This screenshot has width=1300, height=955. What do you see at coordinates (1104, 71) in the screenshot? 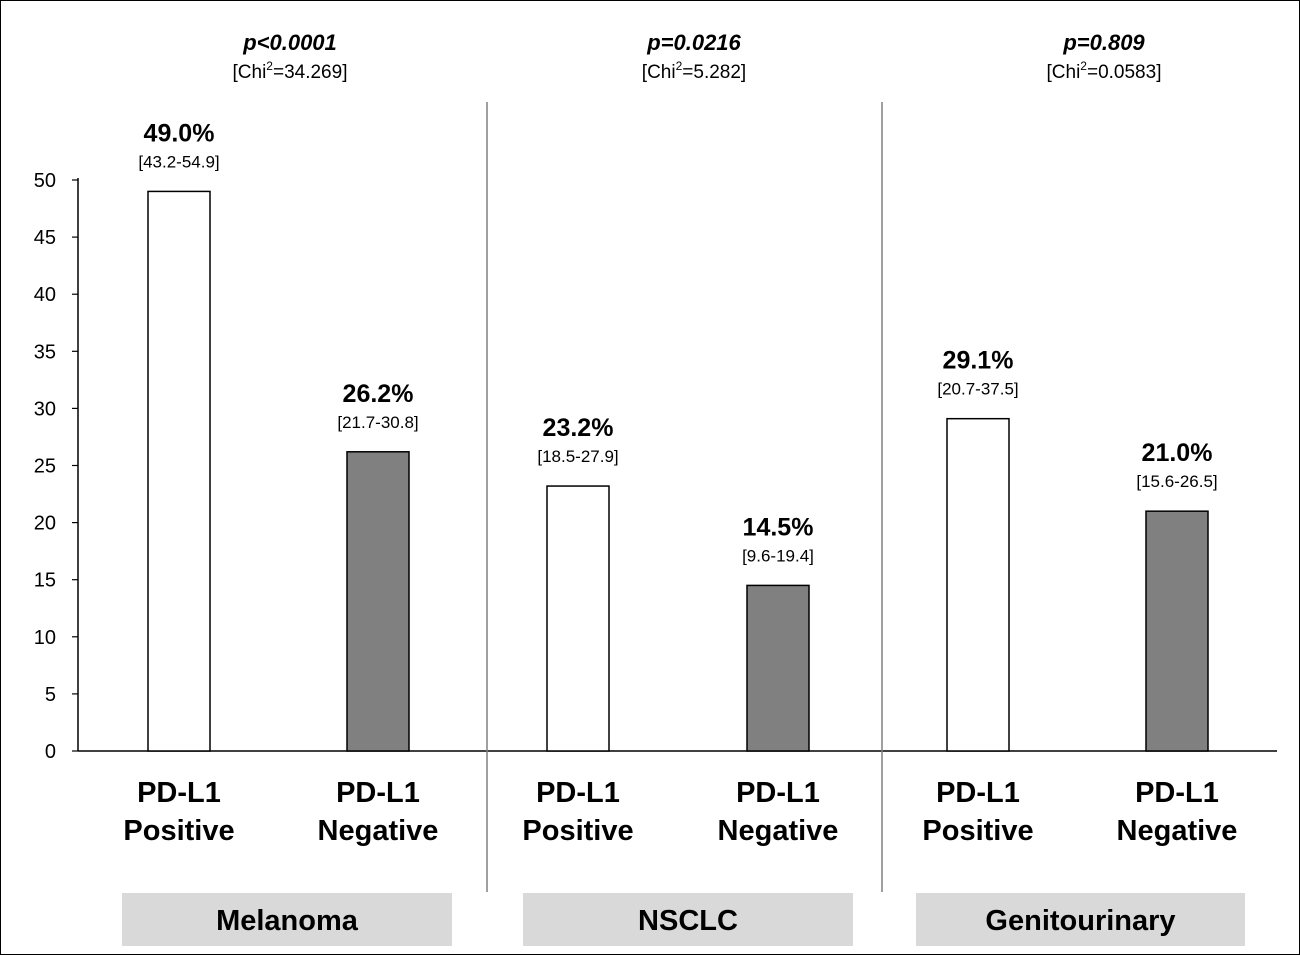
I see `chi-square-label: [Chi2=0.0583]` at bounding box center [1104, 71].